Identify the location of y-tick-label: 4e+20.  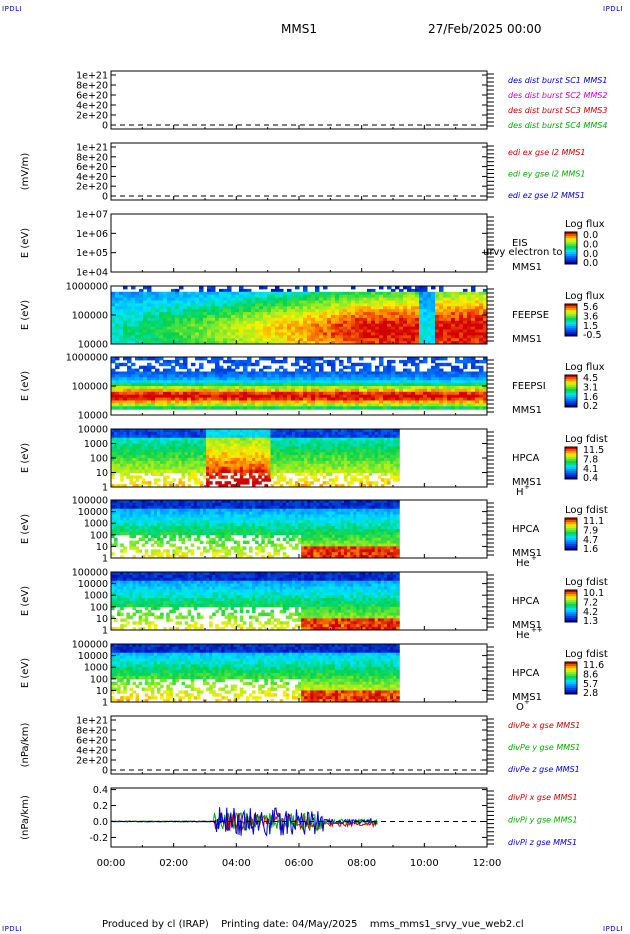
(92, 106).